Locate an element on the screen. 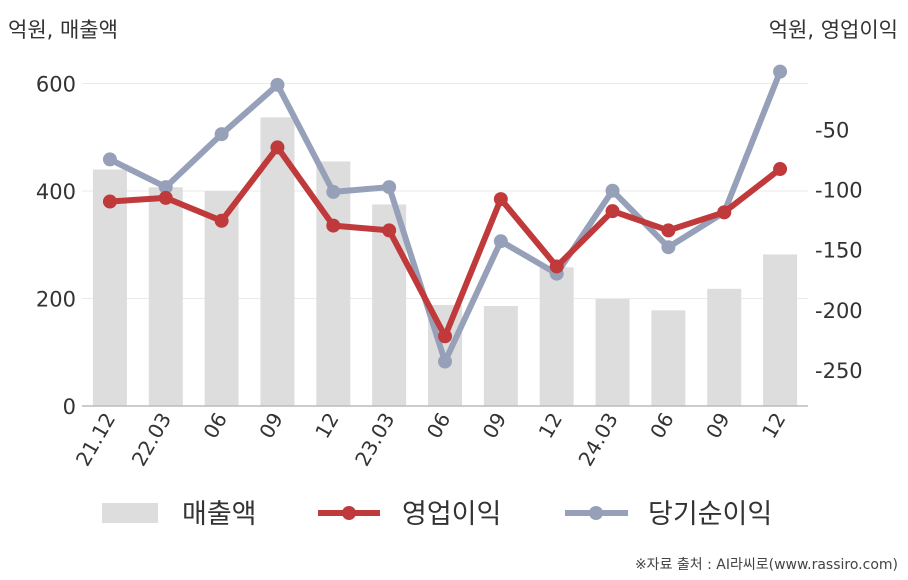  y-right-tick-label: -100 is located at coordinates (839, 190).